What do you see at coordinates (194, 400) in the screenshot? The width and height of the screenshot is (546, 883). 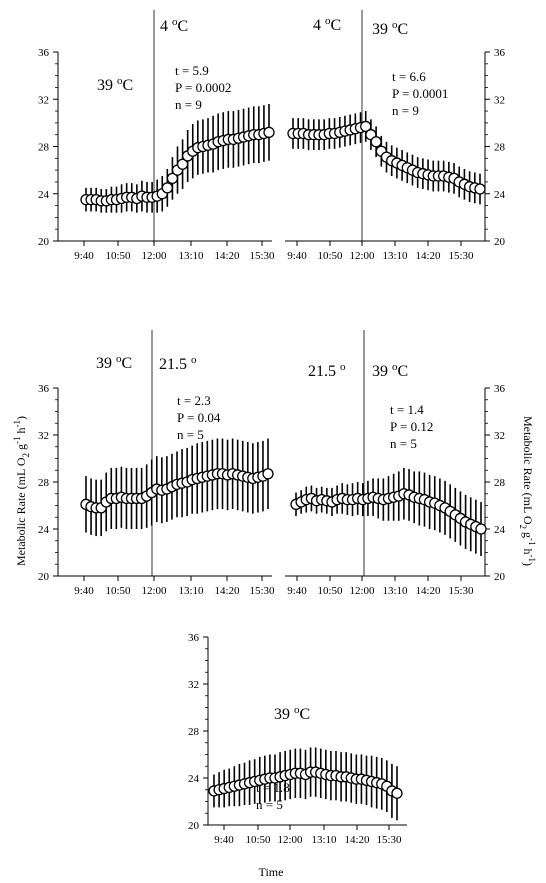 I see `stat-label: t = 2.3` at bounding box center [194, 400].